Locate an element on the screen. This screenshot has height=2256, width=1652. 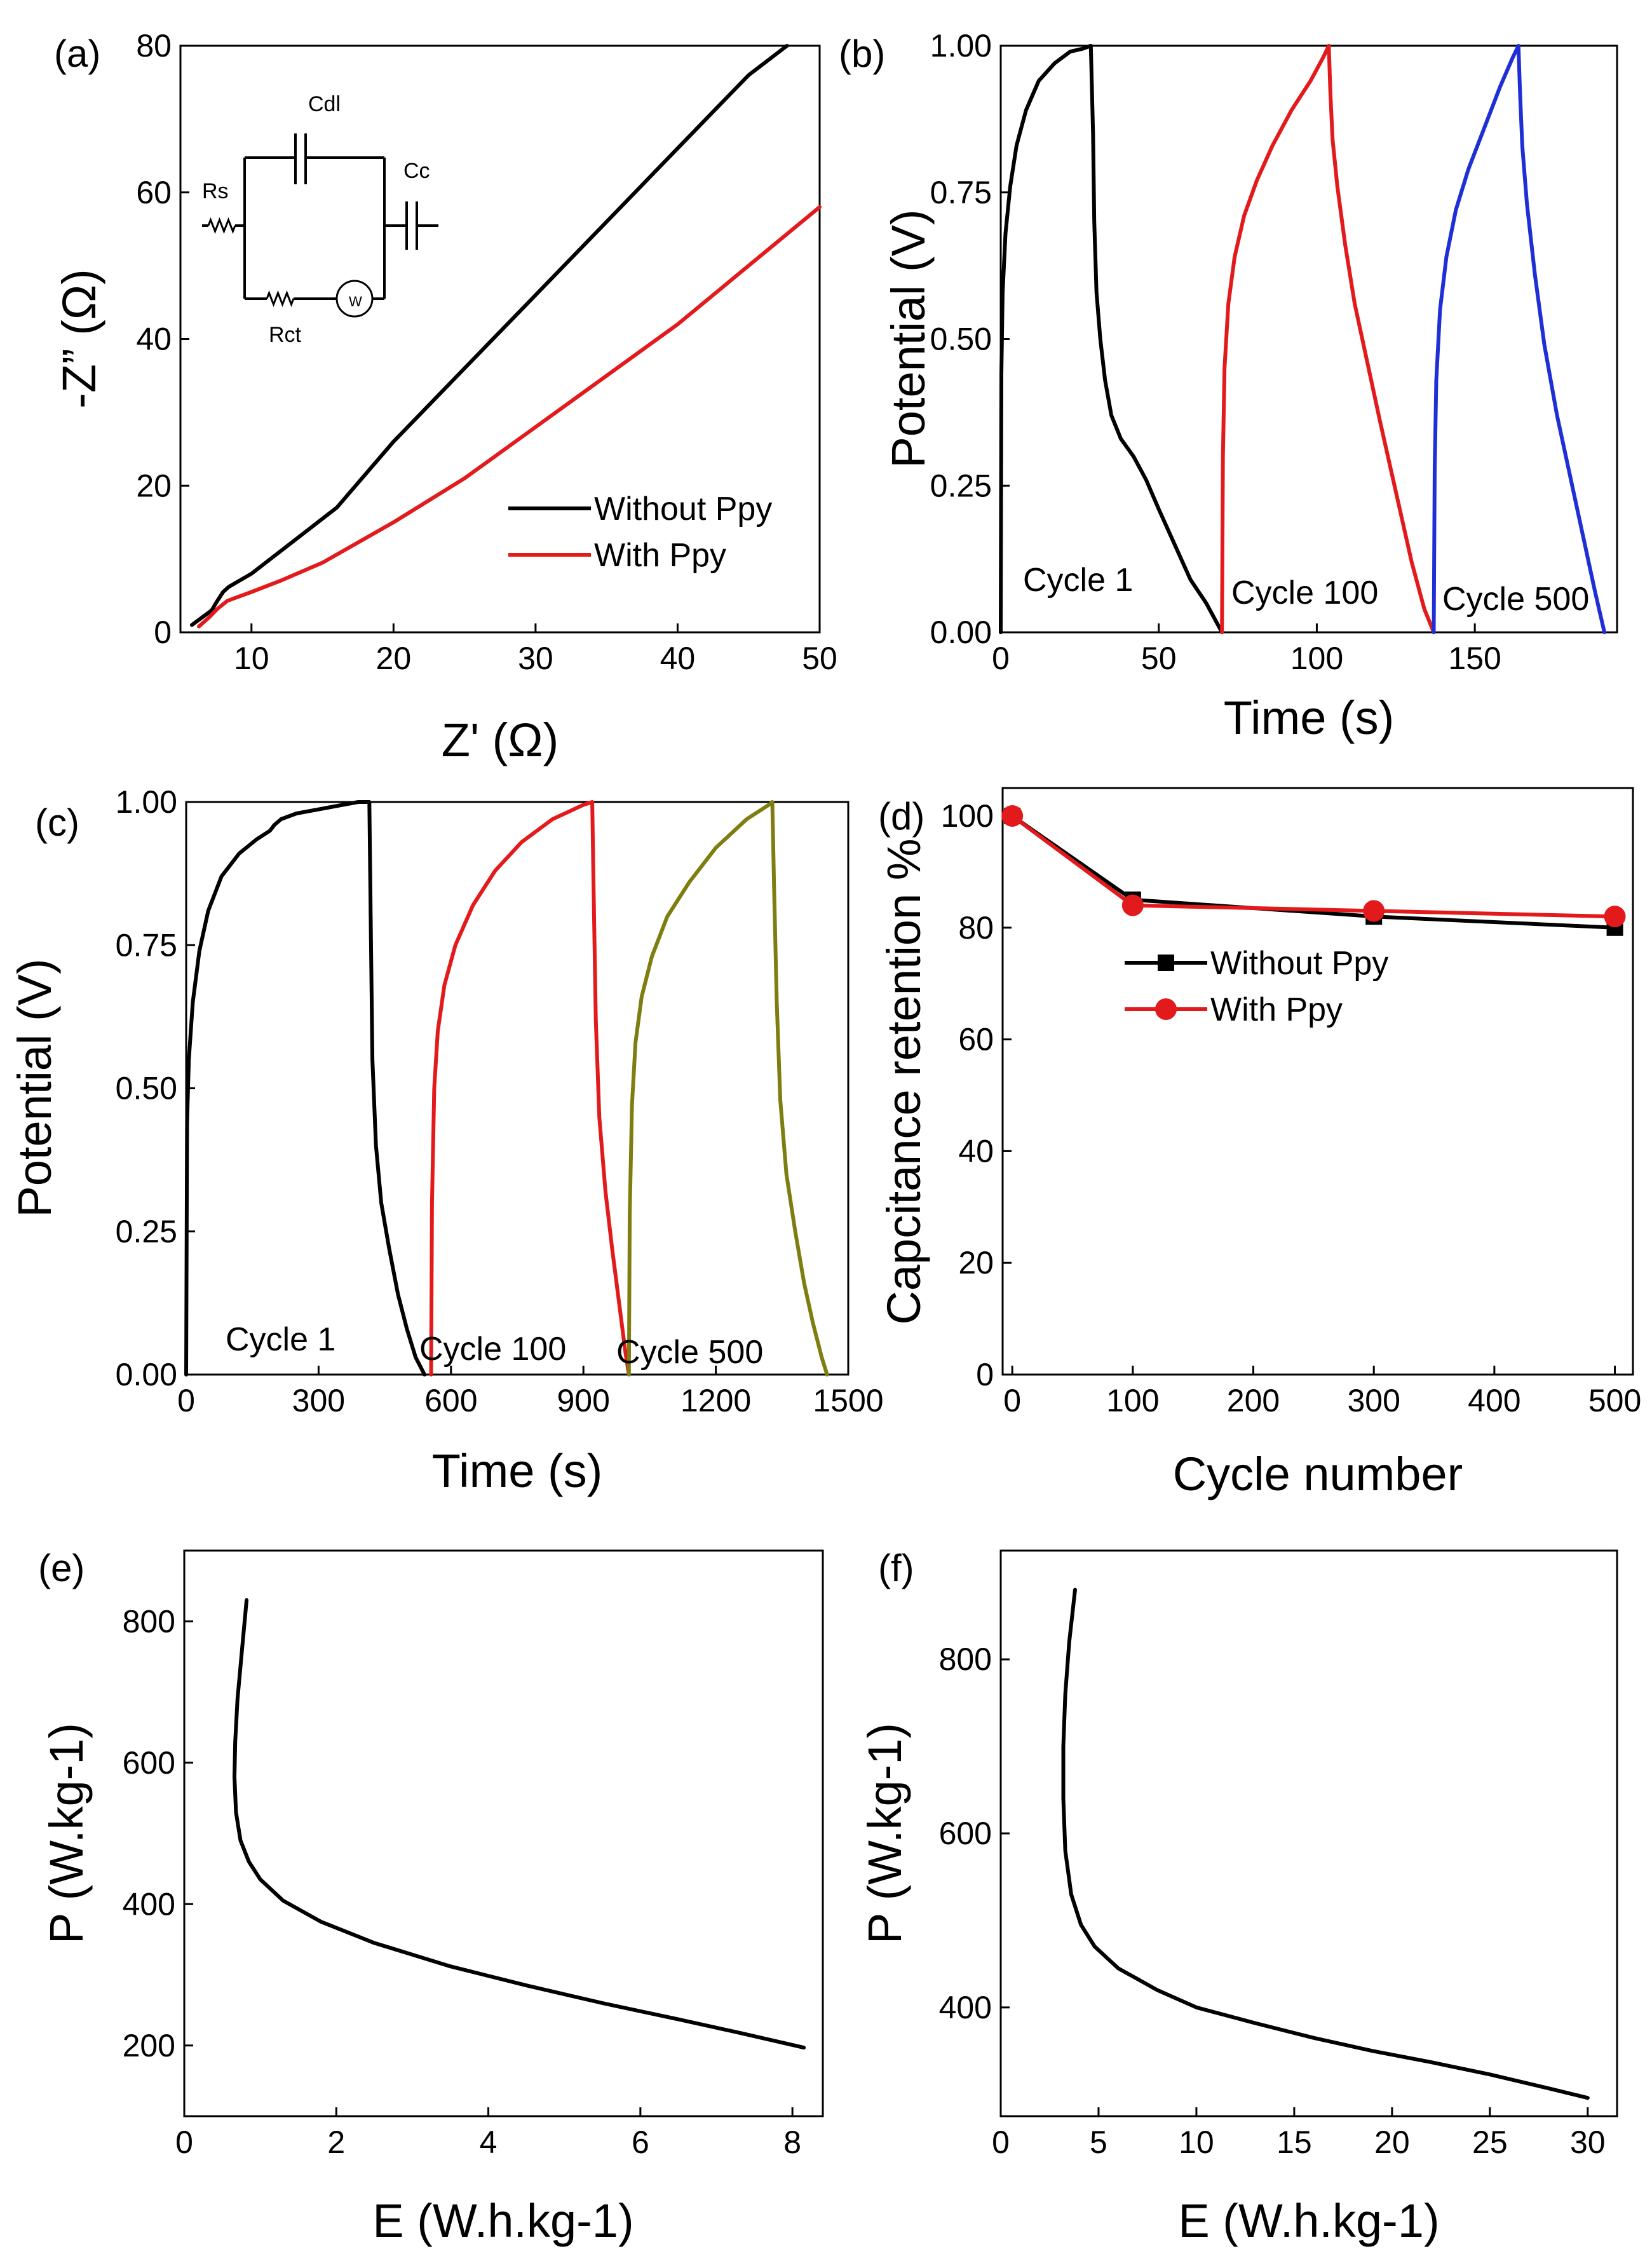
panel-label: (a) is located at coordinates (77, 53).